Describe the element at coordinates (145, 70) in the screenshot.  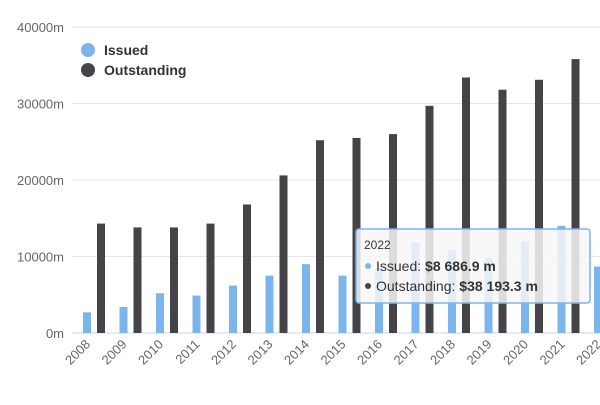
I see `legend-label-outstanding: Outstanding` at that location.